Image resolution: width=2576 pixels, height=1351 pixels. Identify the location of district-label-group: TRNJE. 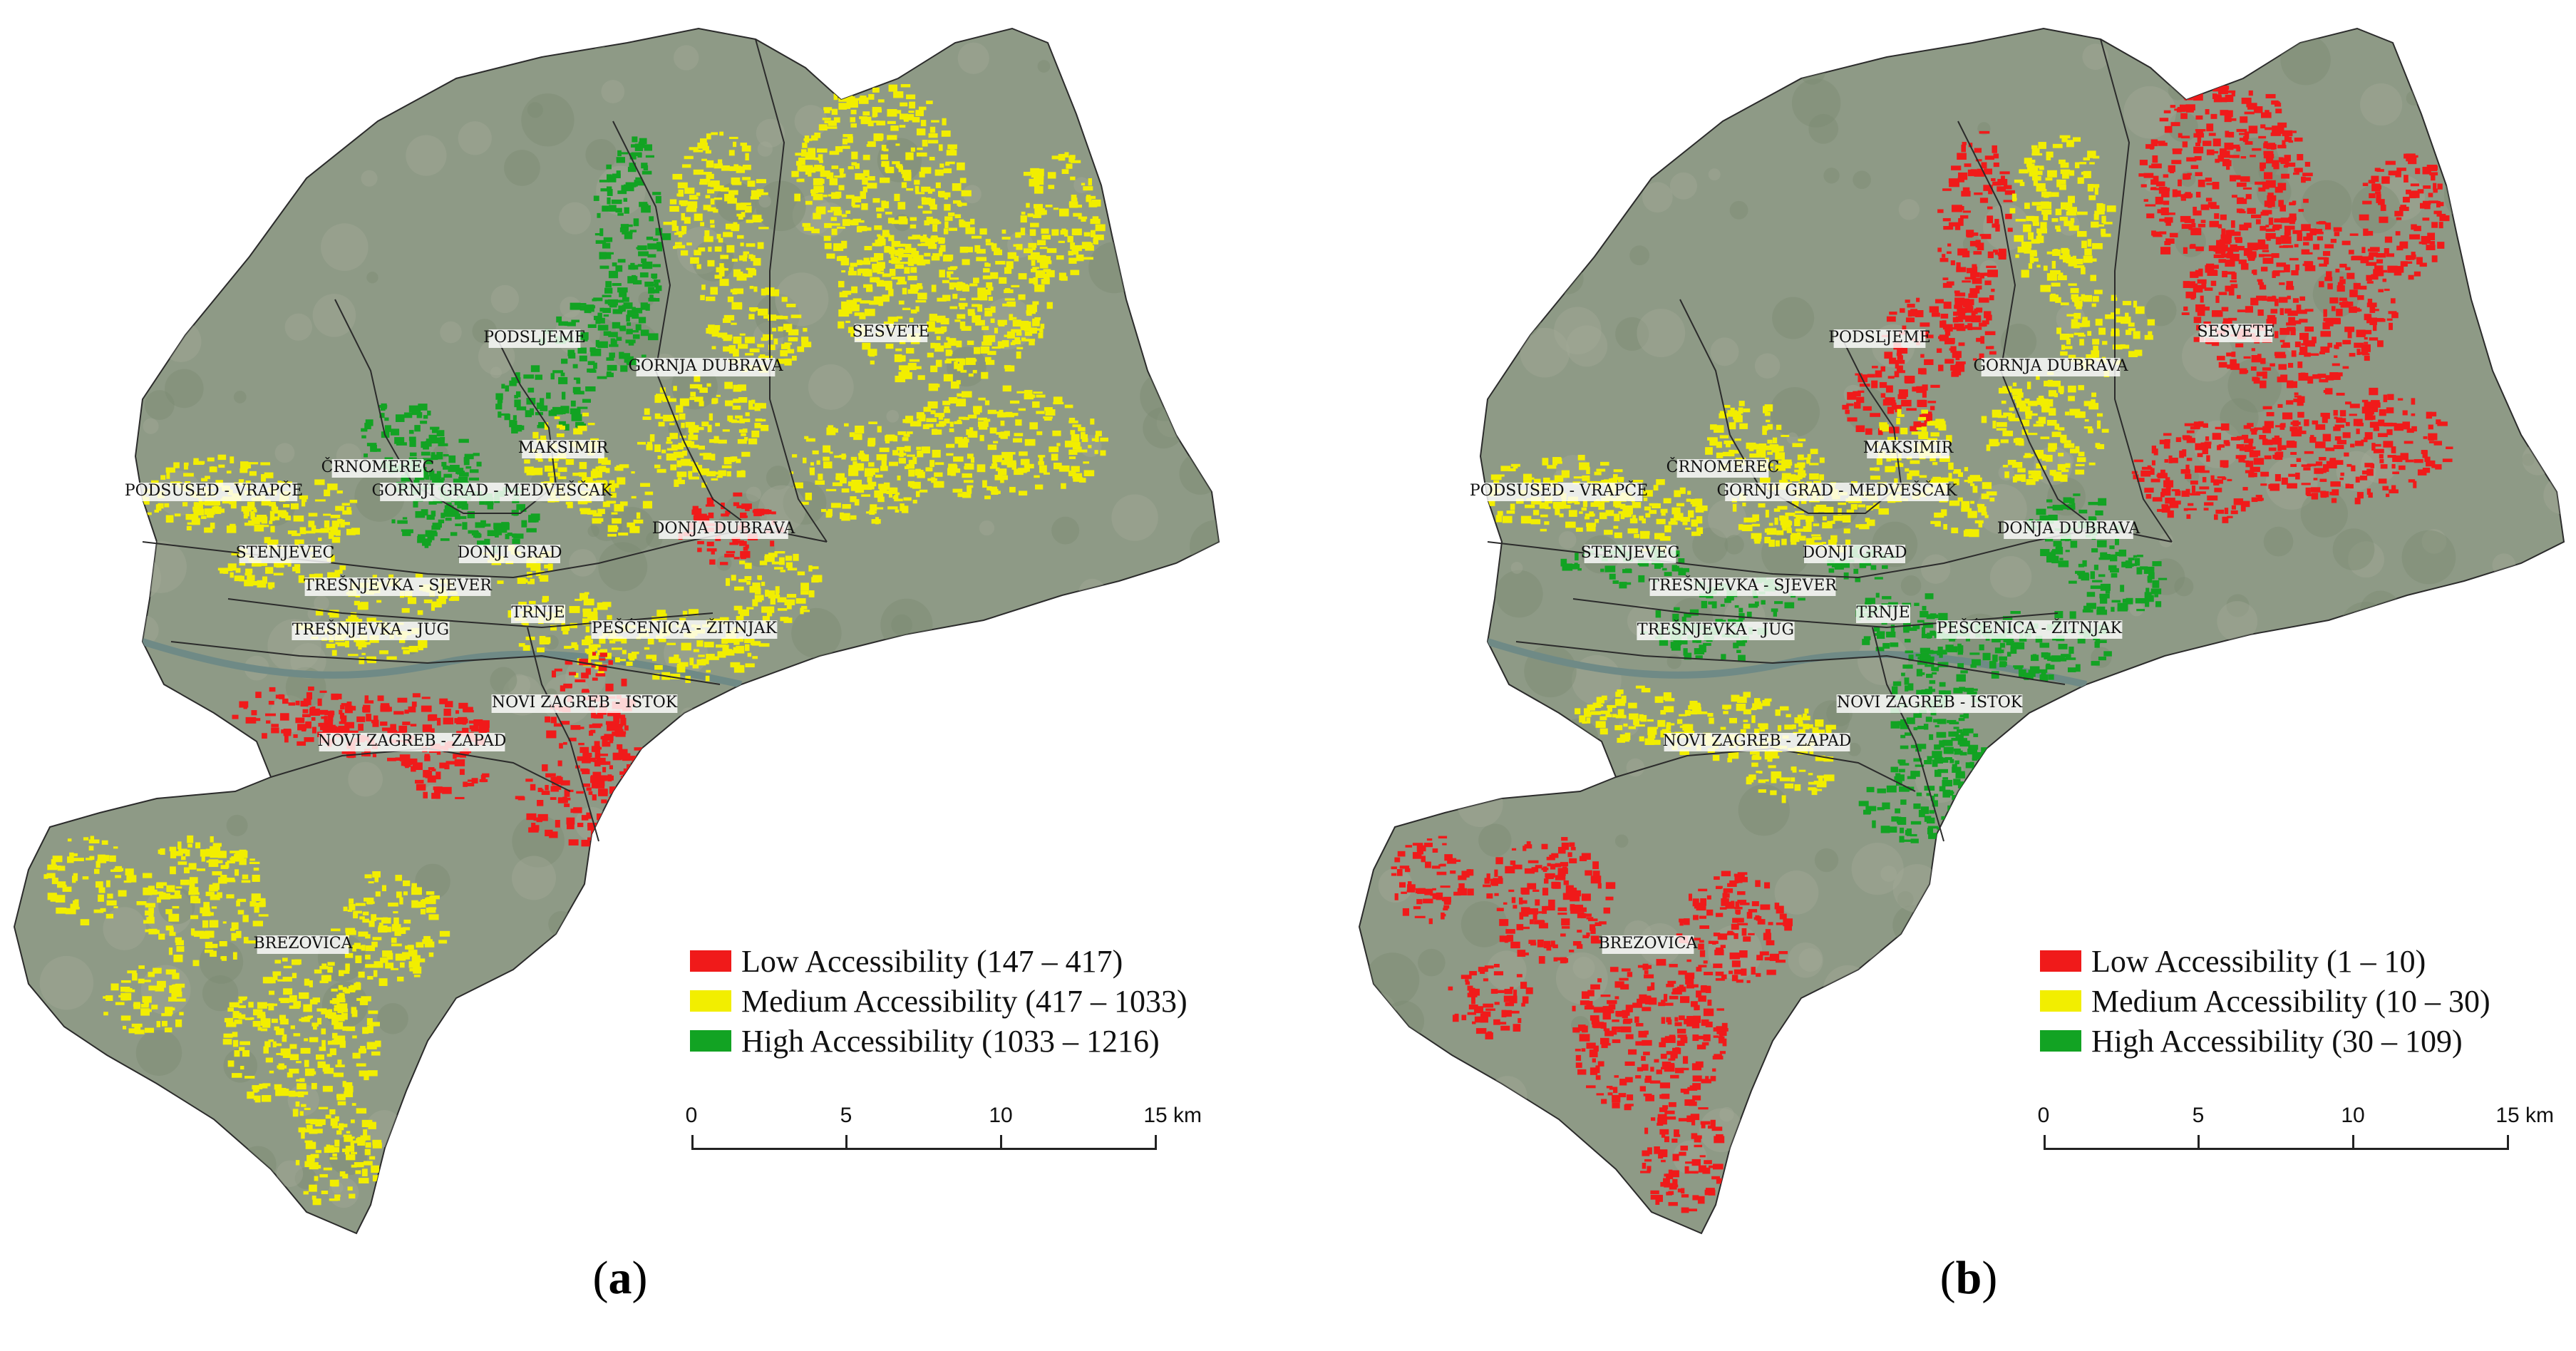
(538, 613).